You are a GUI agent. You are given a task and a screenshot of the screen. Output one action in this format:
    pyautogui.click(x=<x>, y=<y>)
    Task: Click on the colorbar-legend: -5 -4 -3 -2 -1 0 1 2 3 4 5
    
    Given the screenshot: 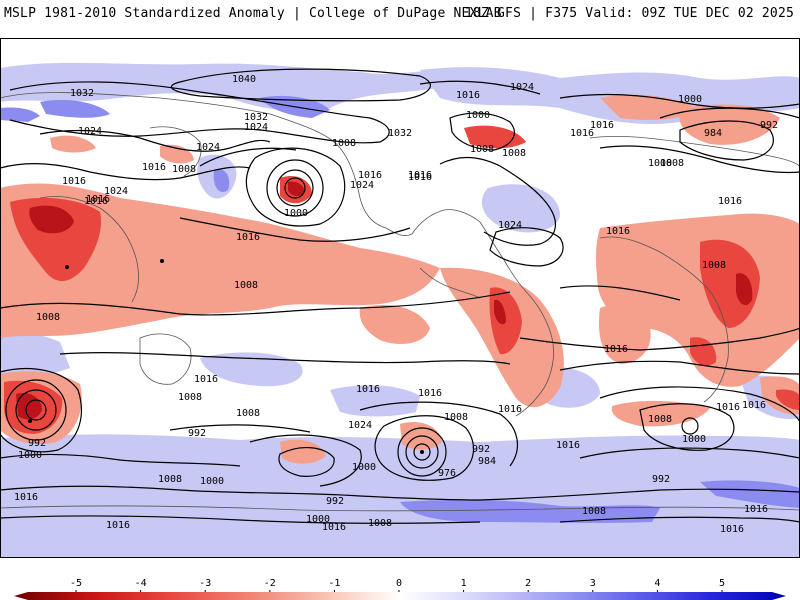 What is the action you would take?
    pyautogui.click(x=400, y=580)
    